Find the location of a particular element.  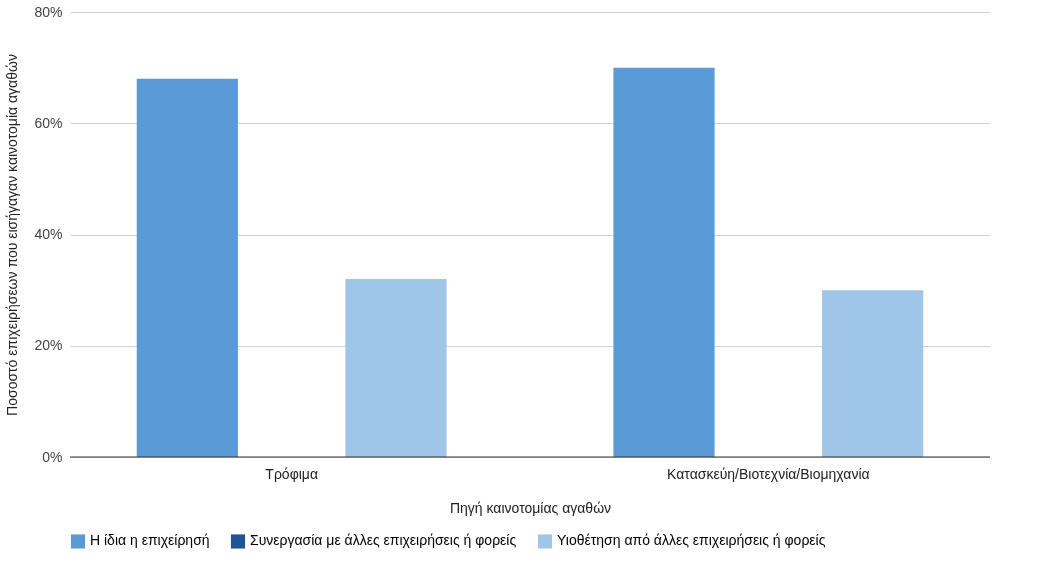

legend-label: Η ίδια η επιχείρησή is located at coordinates (150, 540).